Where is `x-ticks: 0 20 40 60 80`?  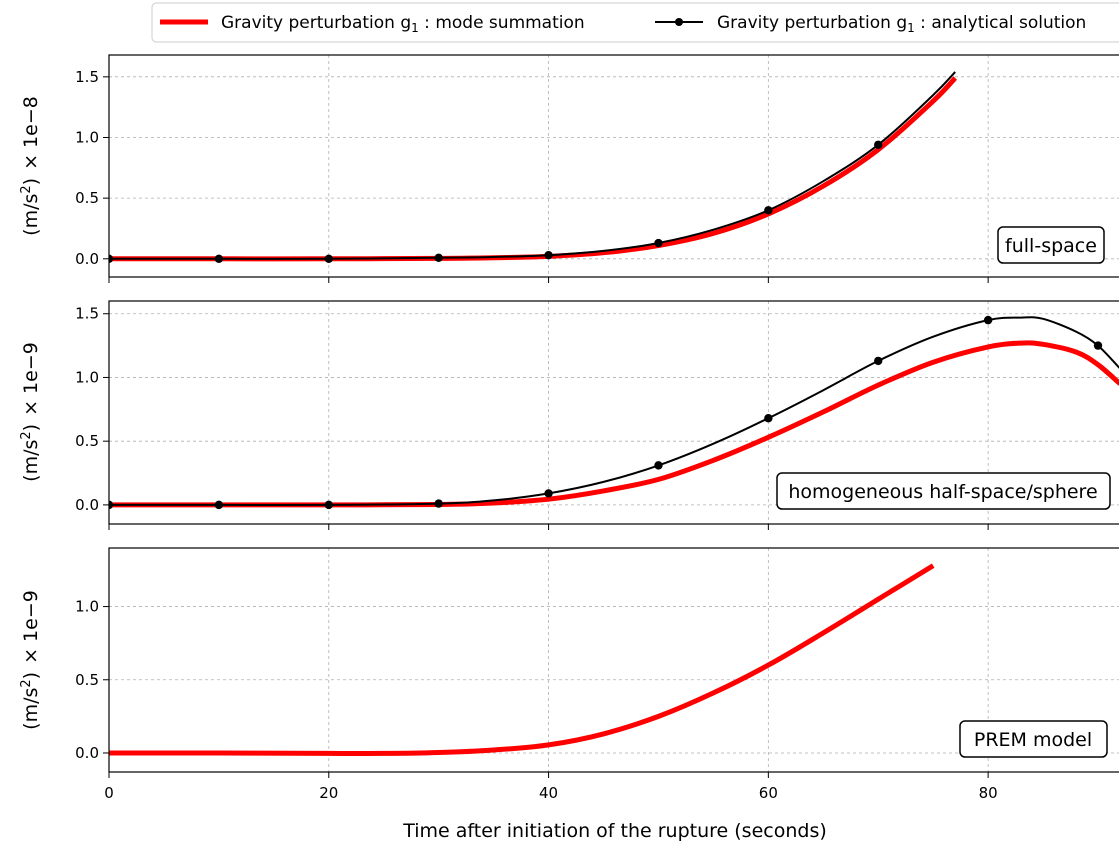 x-ticks: 0 20 40 60 80 is located at coordinates (551, 787).